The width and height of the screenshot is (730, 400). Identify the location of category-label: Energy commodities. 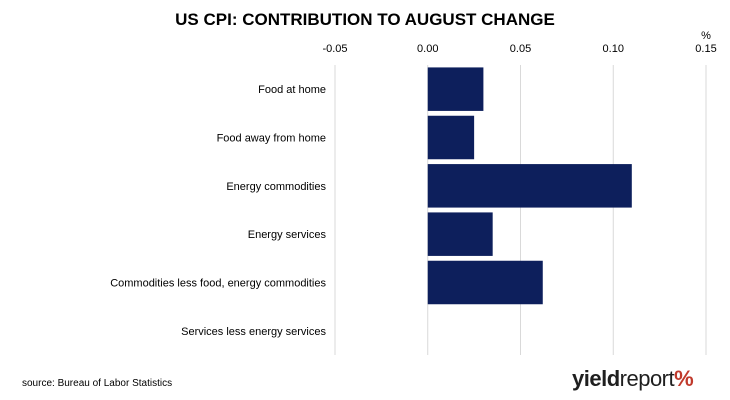
(276, 187).